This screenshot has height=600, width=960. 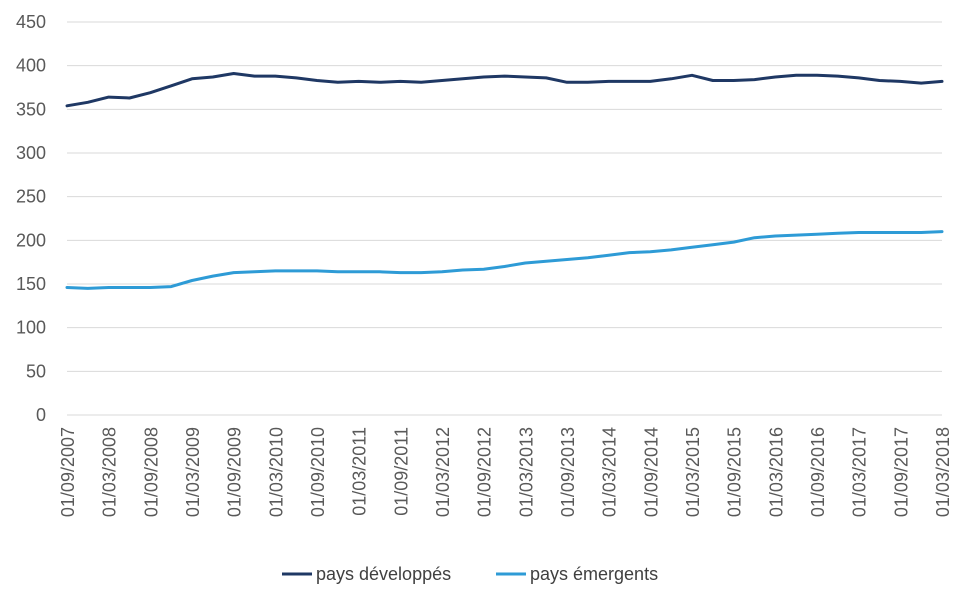 What do you see at coordinates (31, 22) in the screenshot?
I see `y-tick-label: 450` at bounding box center [31, 22].